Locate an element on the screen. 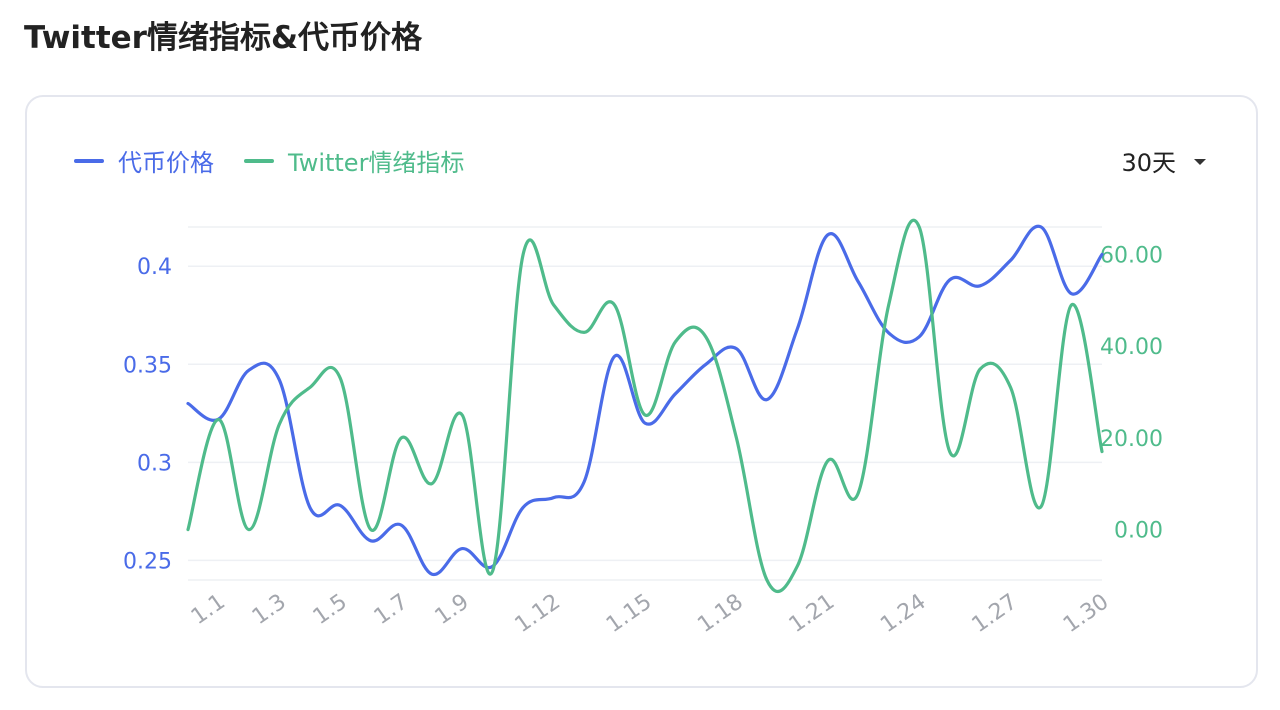 Image resolution: width=1280 pixels, height=710 pixels. y-right-tick-label: 40.00 is located at coordinates (1131, 347).